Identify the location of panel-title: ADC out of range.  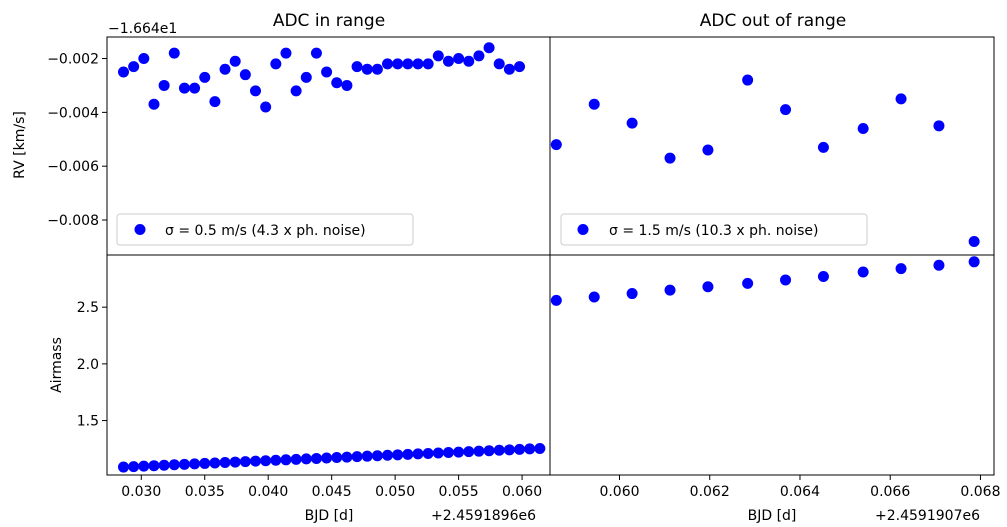
(773, 21).